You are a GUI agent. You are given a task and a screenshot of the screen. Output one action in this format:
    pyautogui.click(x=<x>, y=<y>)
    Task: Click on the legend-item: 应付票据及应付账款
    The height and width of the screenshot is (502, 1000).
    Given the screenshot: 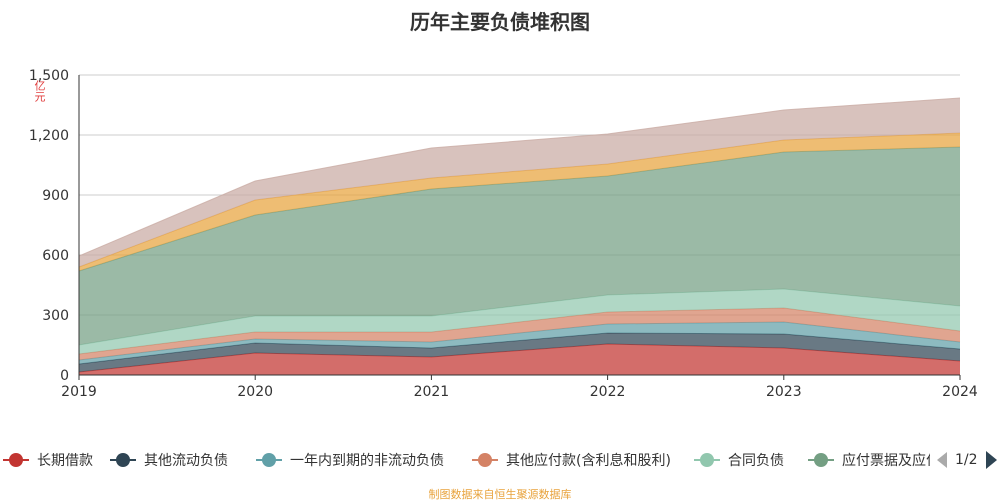 What is the action you would take?
    pyautogui.click(x=869, y=460)
    